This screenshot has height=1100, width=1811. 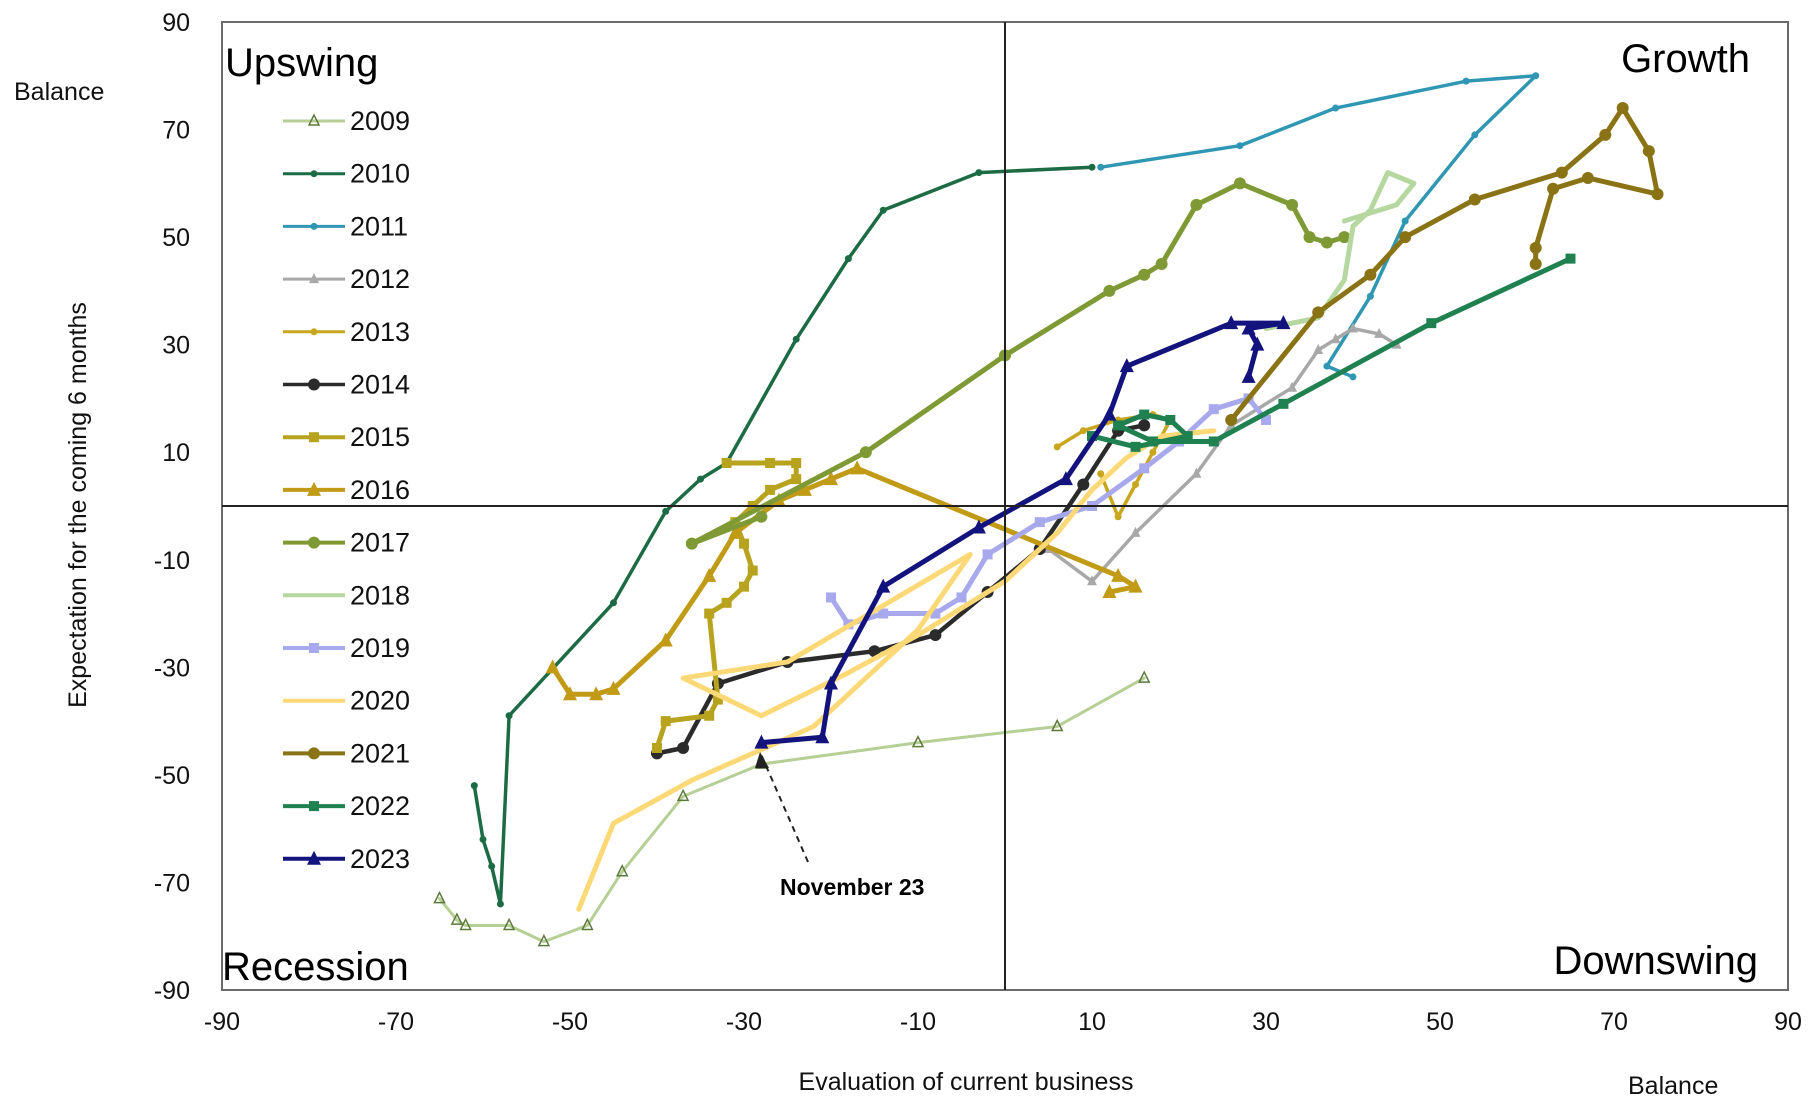 What do you see at coordinates (346, 279) in the screenshot?
I see `legend-item-2012: 2012` at bounding box center [346, 279].